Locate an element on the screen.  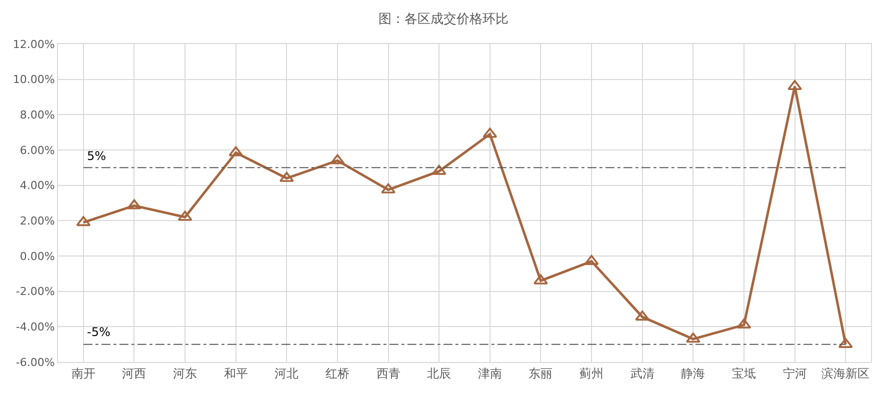
x-tick-label: 西青 is located at coordinates (388, 373).